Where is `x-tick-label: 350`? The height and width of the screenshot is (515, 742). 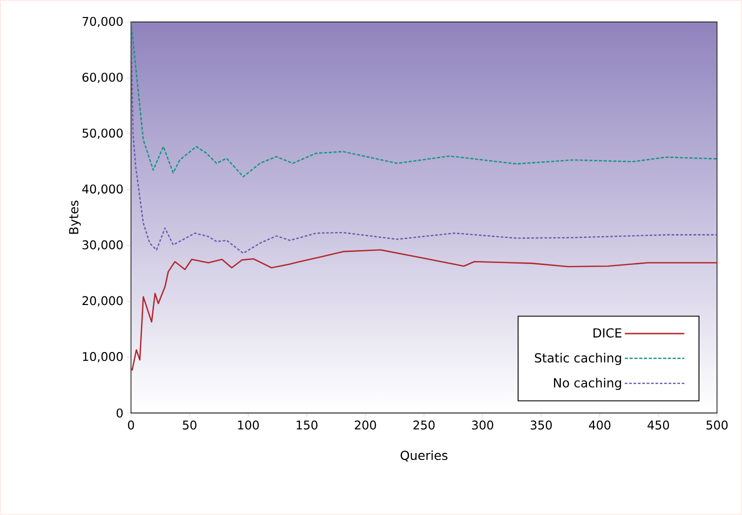 x-tick-label: 350 is located at coordinates (541, 425).